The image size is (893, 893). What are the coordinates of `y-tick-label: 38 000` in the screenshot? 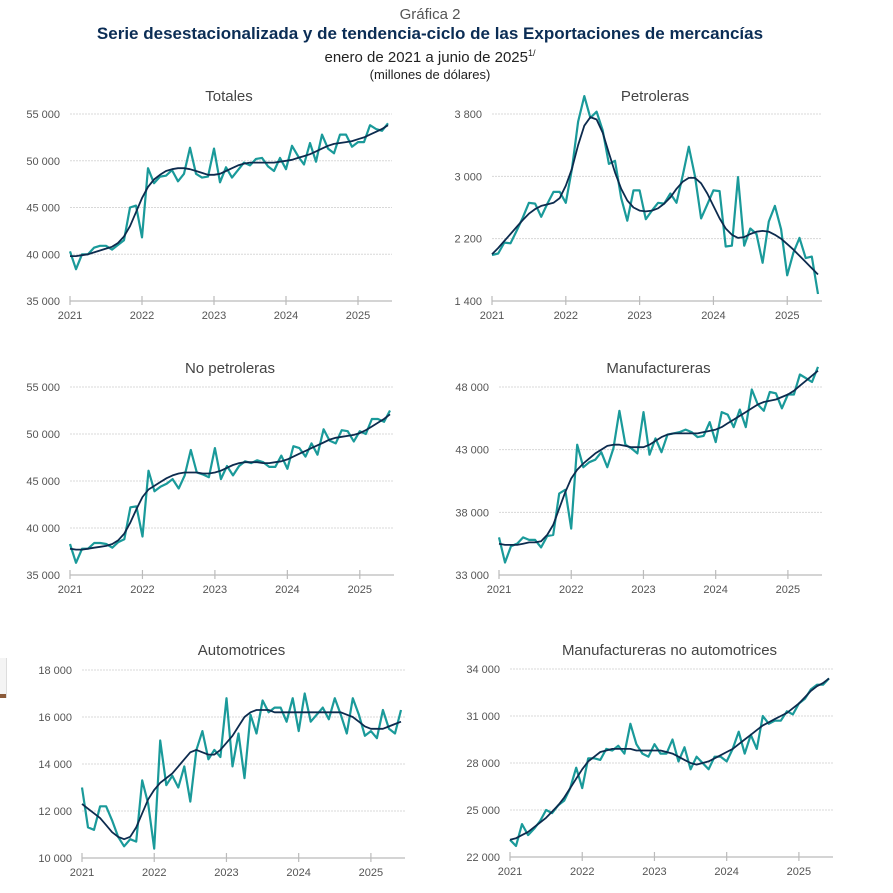 It's located at (472, 513).